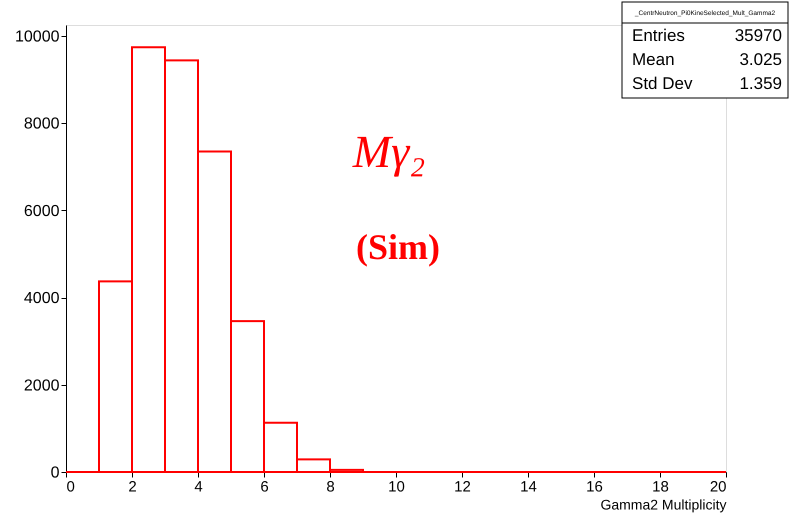  What do you see at coordinates (70, 487) in the screenshot?
I see `x-tick-label: 0` at bounding box center [70, 487].